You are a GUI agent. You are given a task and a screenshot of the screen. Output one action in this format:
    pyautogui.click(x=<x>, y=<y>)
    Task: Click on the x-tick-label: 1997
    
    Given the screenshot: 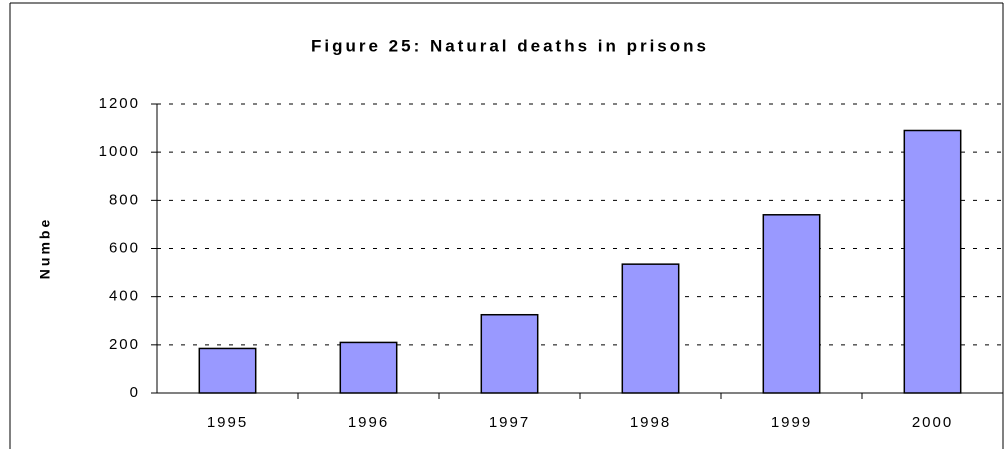 What is the action you would take?
    pyautogui.click(x=509, y=422)
    